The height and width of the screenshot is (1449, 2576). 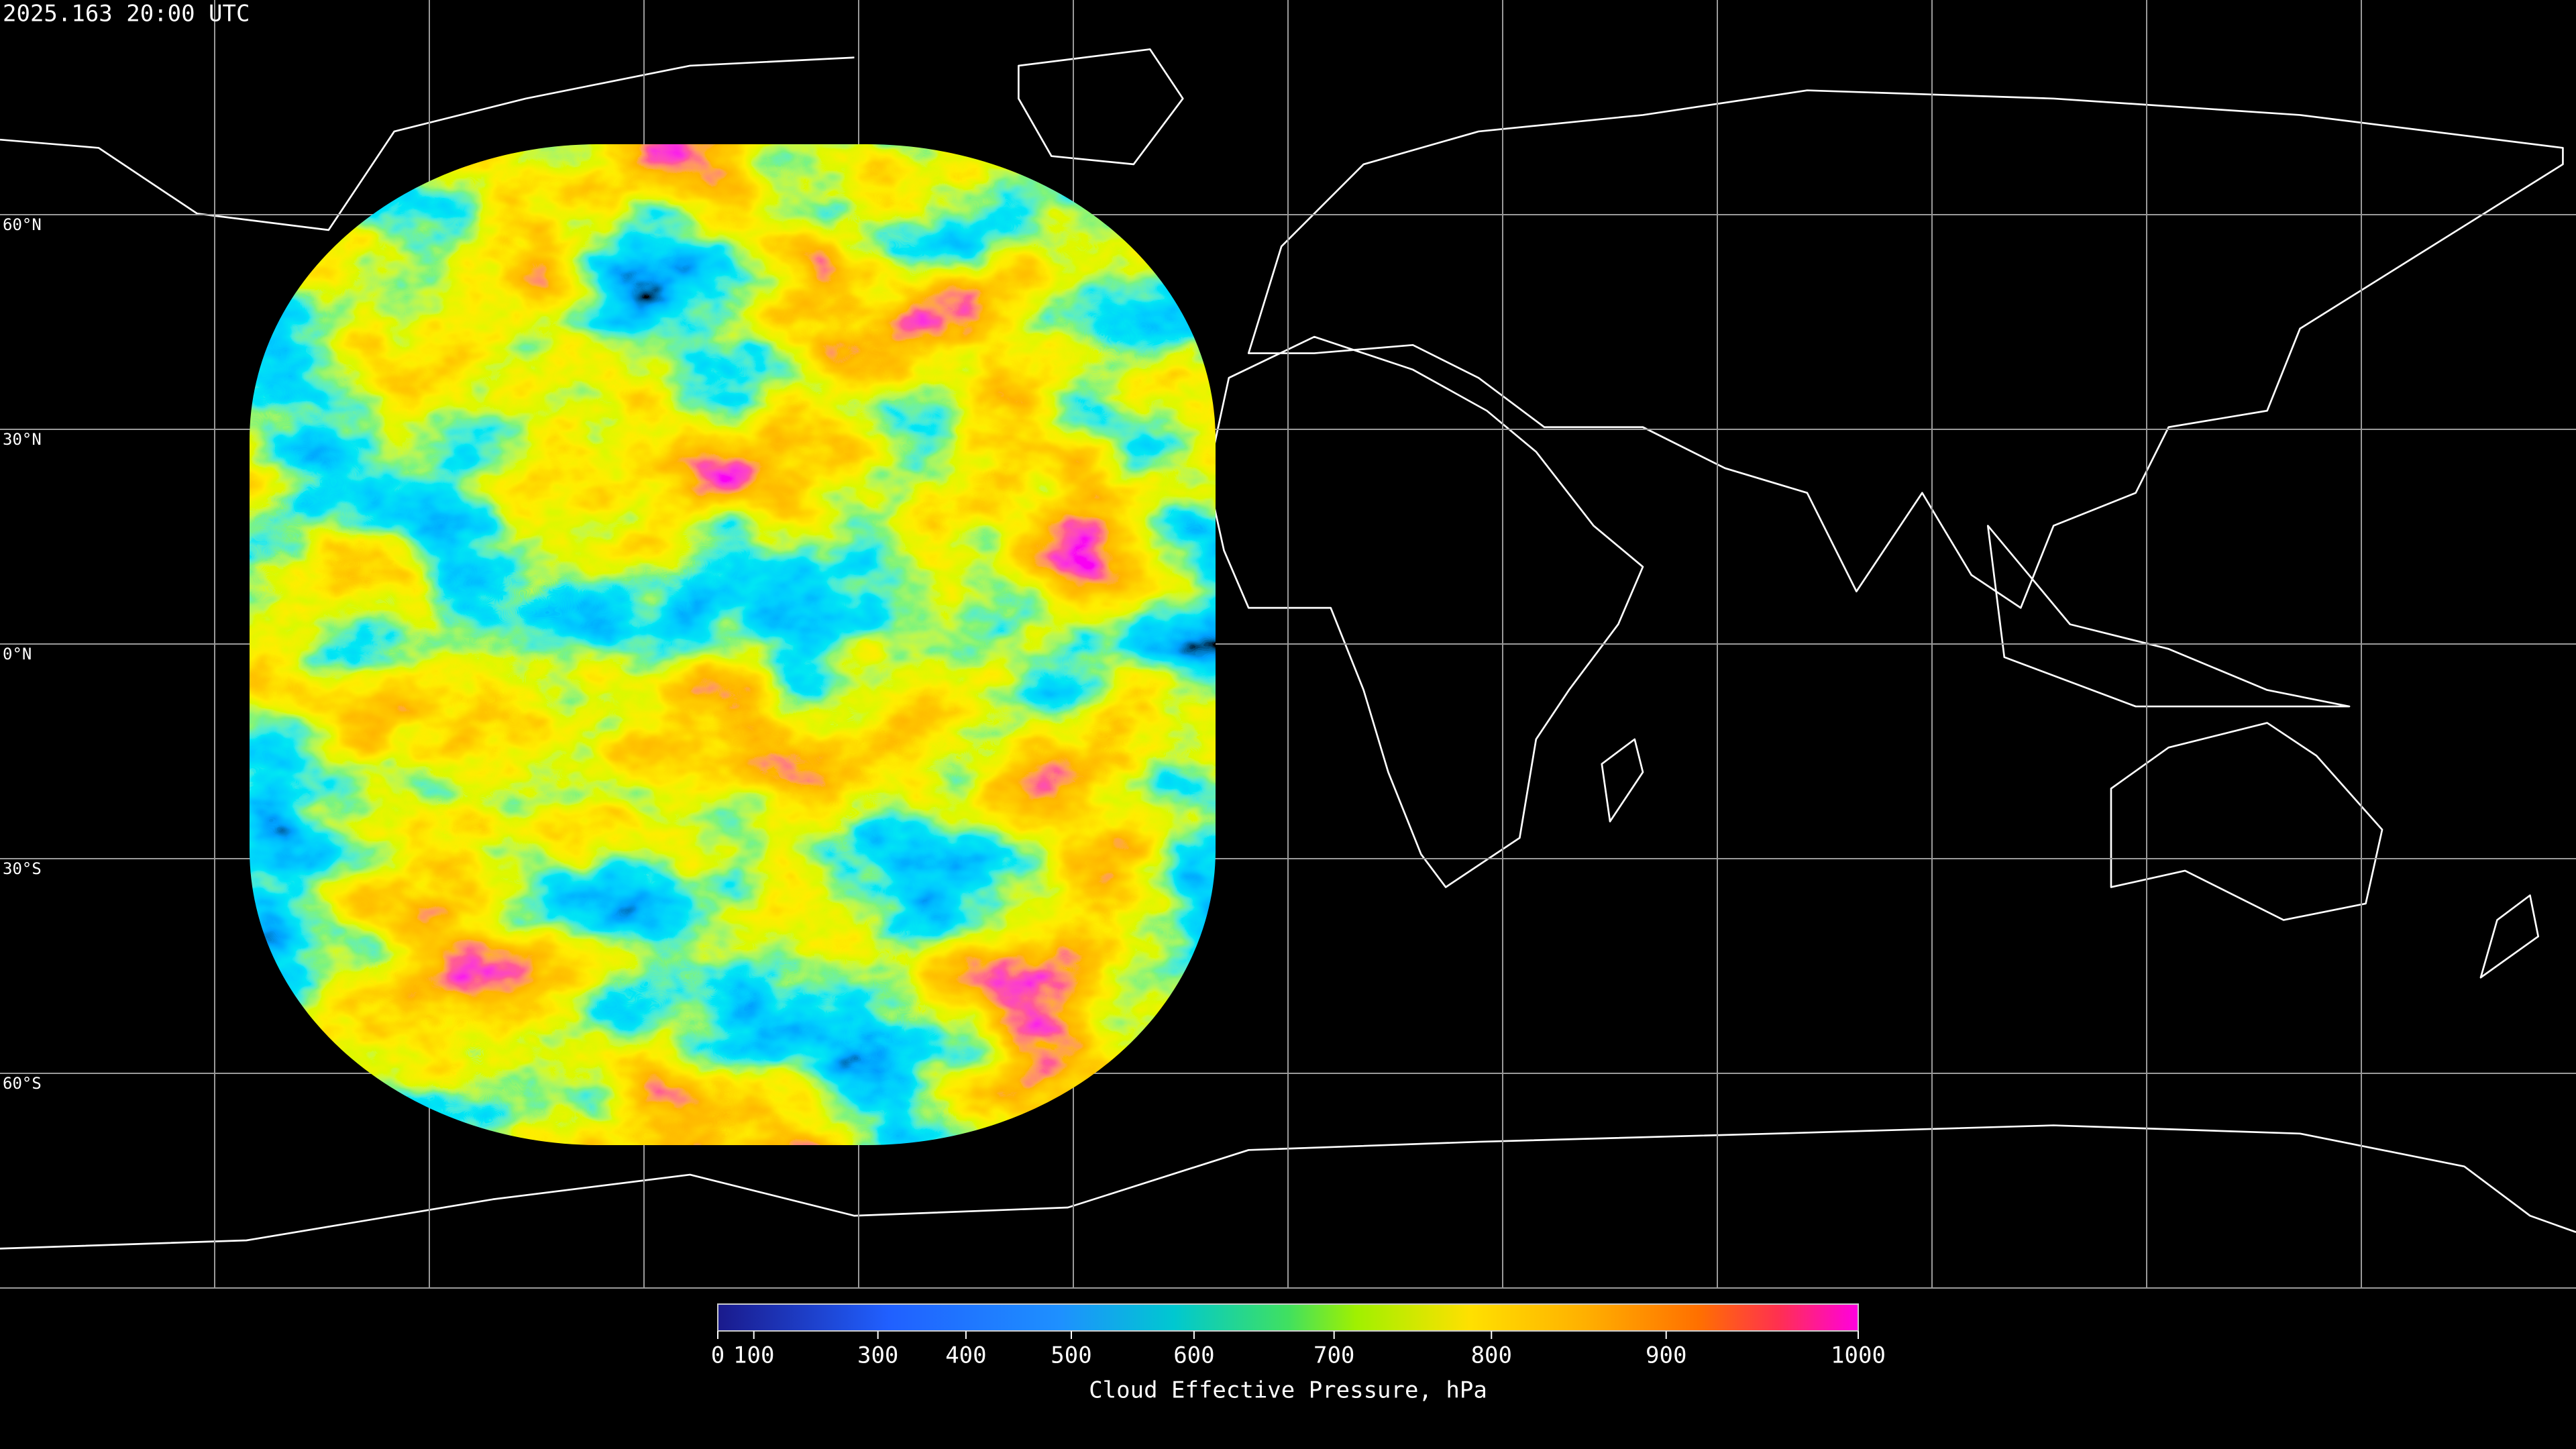 What do you see at coordinates (1288, 1317) in the screenshot?
I see `colorbar` at bounding box center [1288, 1317].